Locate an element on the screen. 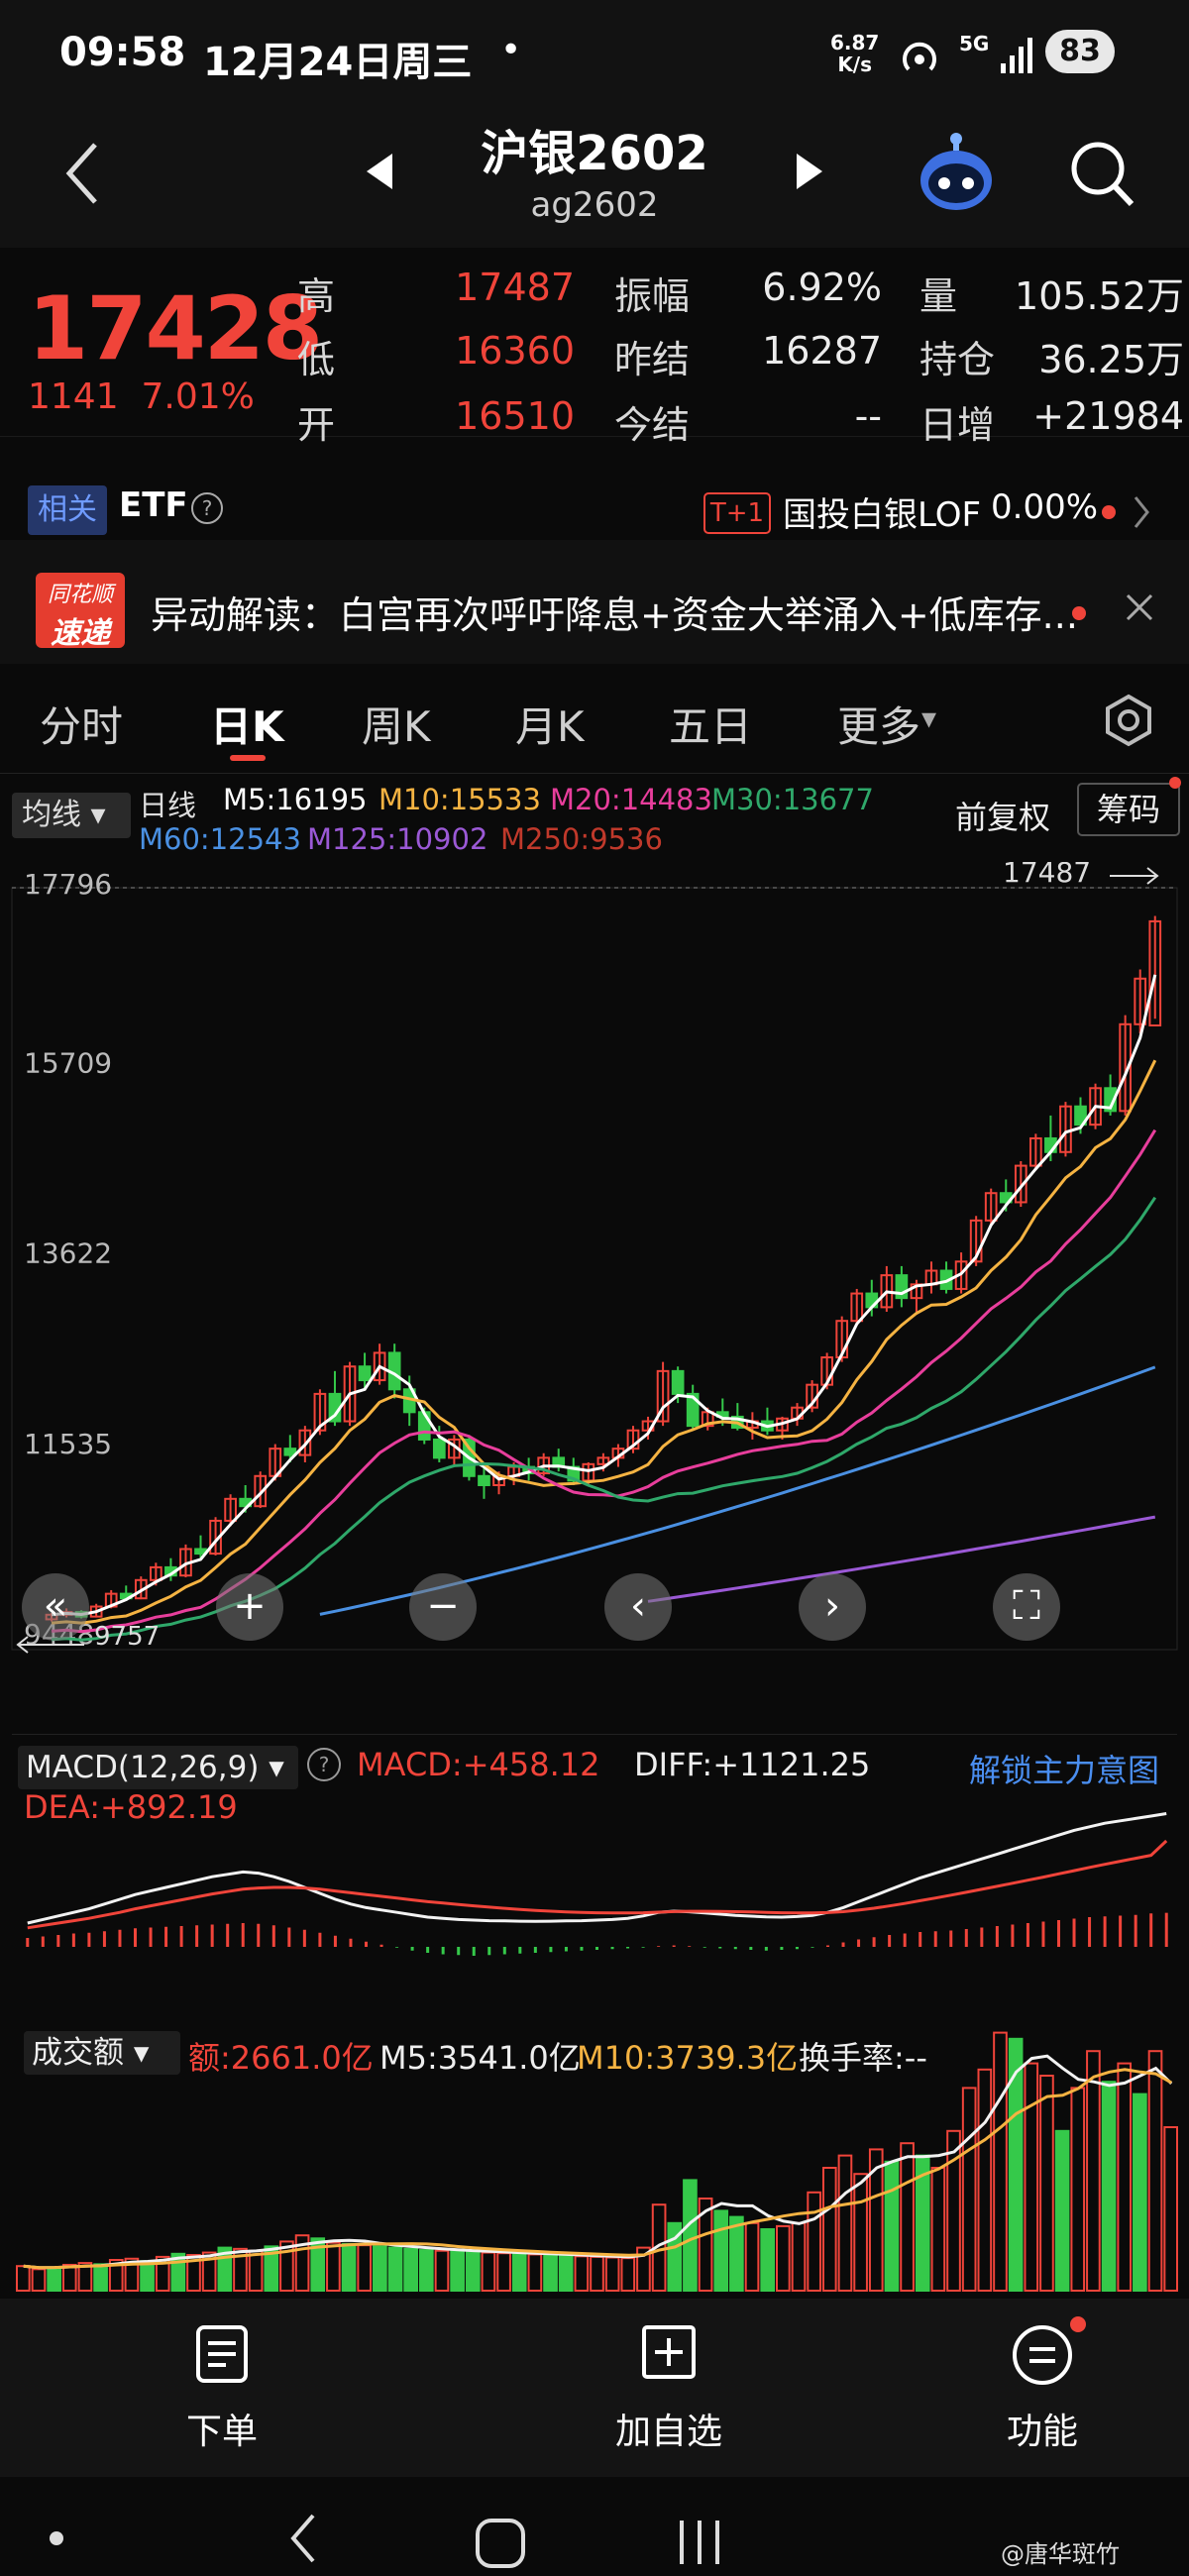 The image size is (1189, 2576). menu-icon is located at coordinates (1043, 2355).